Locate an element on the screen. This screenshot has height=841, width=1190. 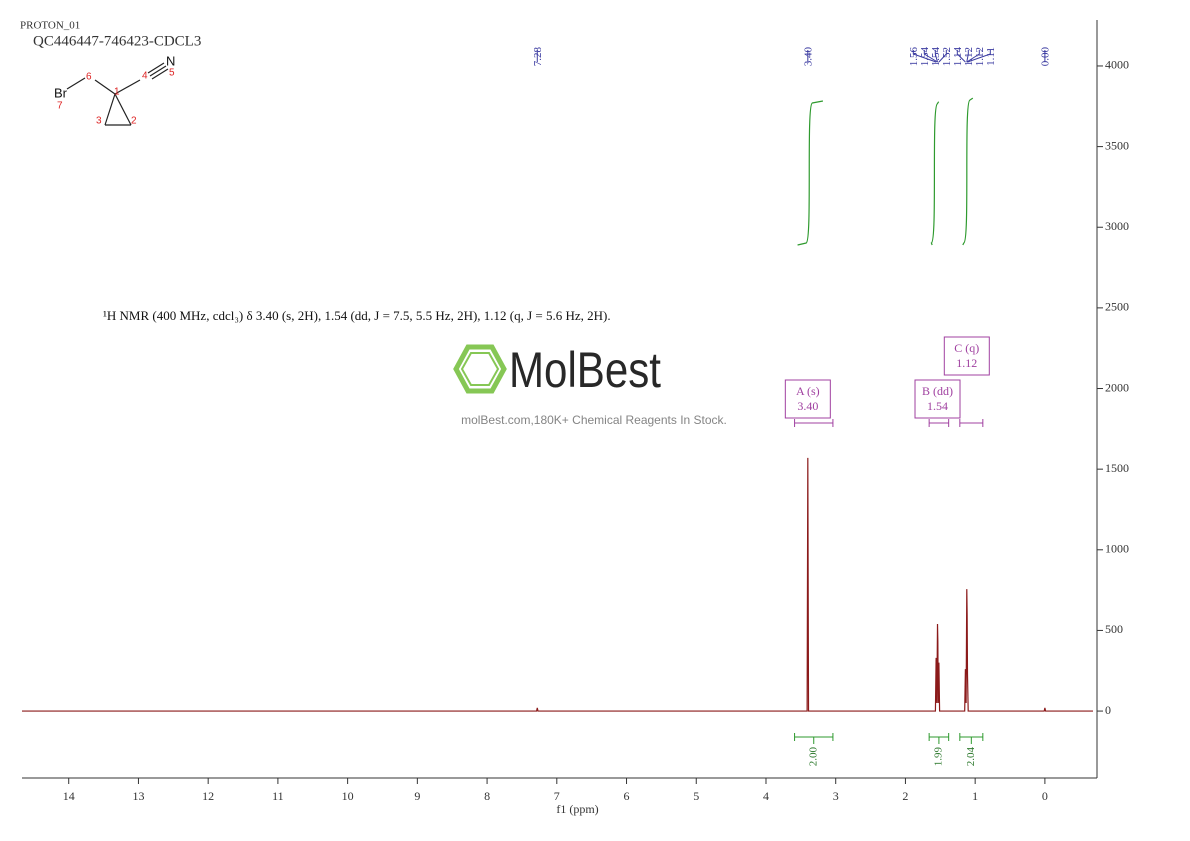
atom-symbol: Br is located at coordinates (61, 92).